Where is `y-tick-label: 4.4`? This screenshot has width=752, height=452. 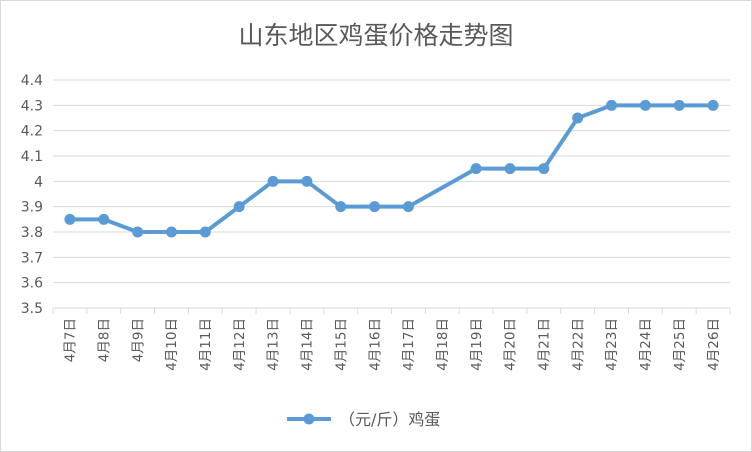
y-tick-label: 4.4 is located at coordinates (32, 81).